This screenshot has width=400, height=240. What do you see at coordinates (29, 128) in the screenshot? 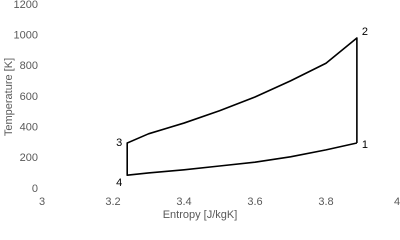
I see `y-tick-label: 400` at bounding box center [29, 128].